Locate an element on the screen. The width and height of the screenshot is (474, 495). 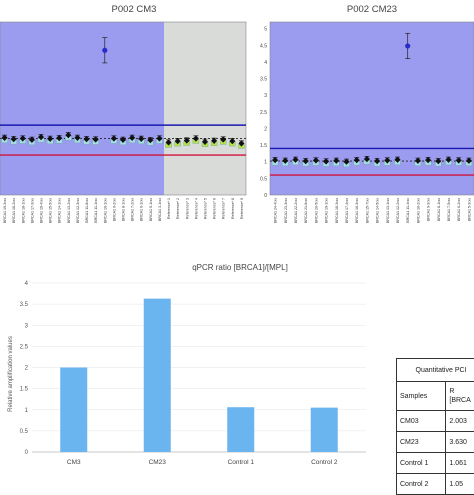
table-cell-value: 3.630 is located at coordinates (460, 442).